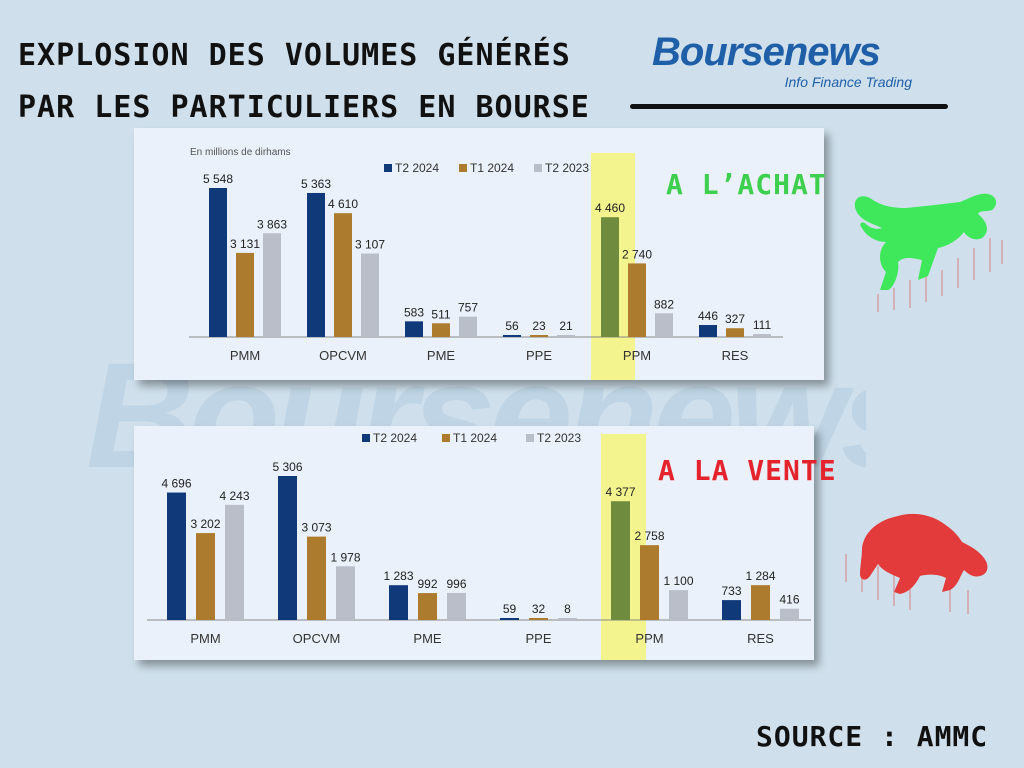 Image resolution: width=1024 pixels, height=768 pixels. What do you see at coordinates (370, 245) in the screenshot?
I see `data-label: 3 107` at bounding box center [370, 245].